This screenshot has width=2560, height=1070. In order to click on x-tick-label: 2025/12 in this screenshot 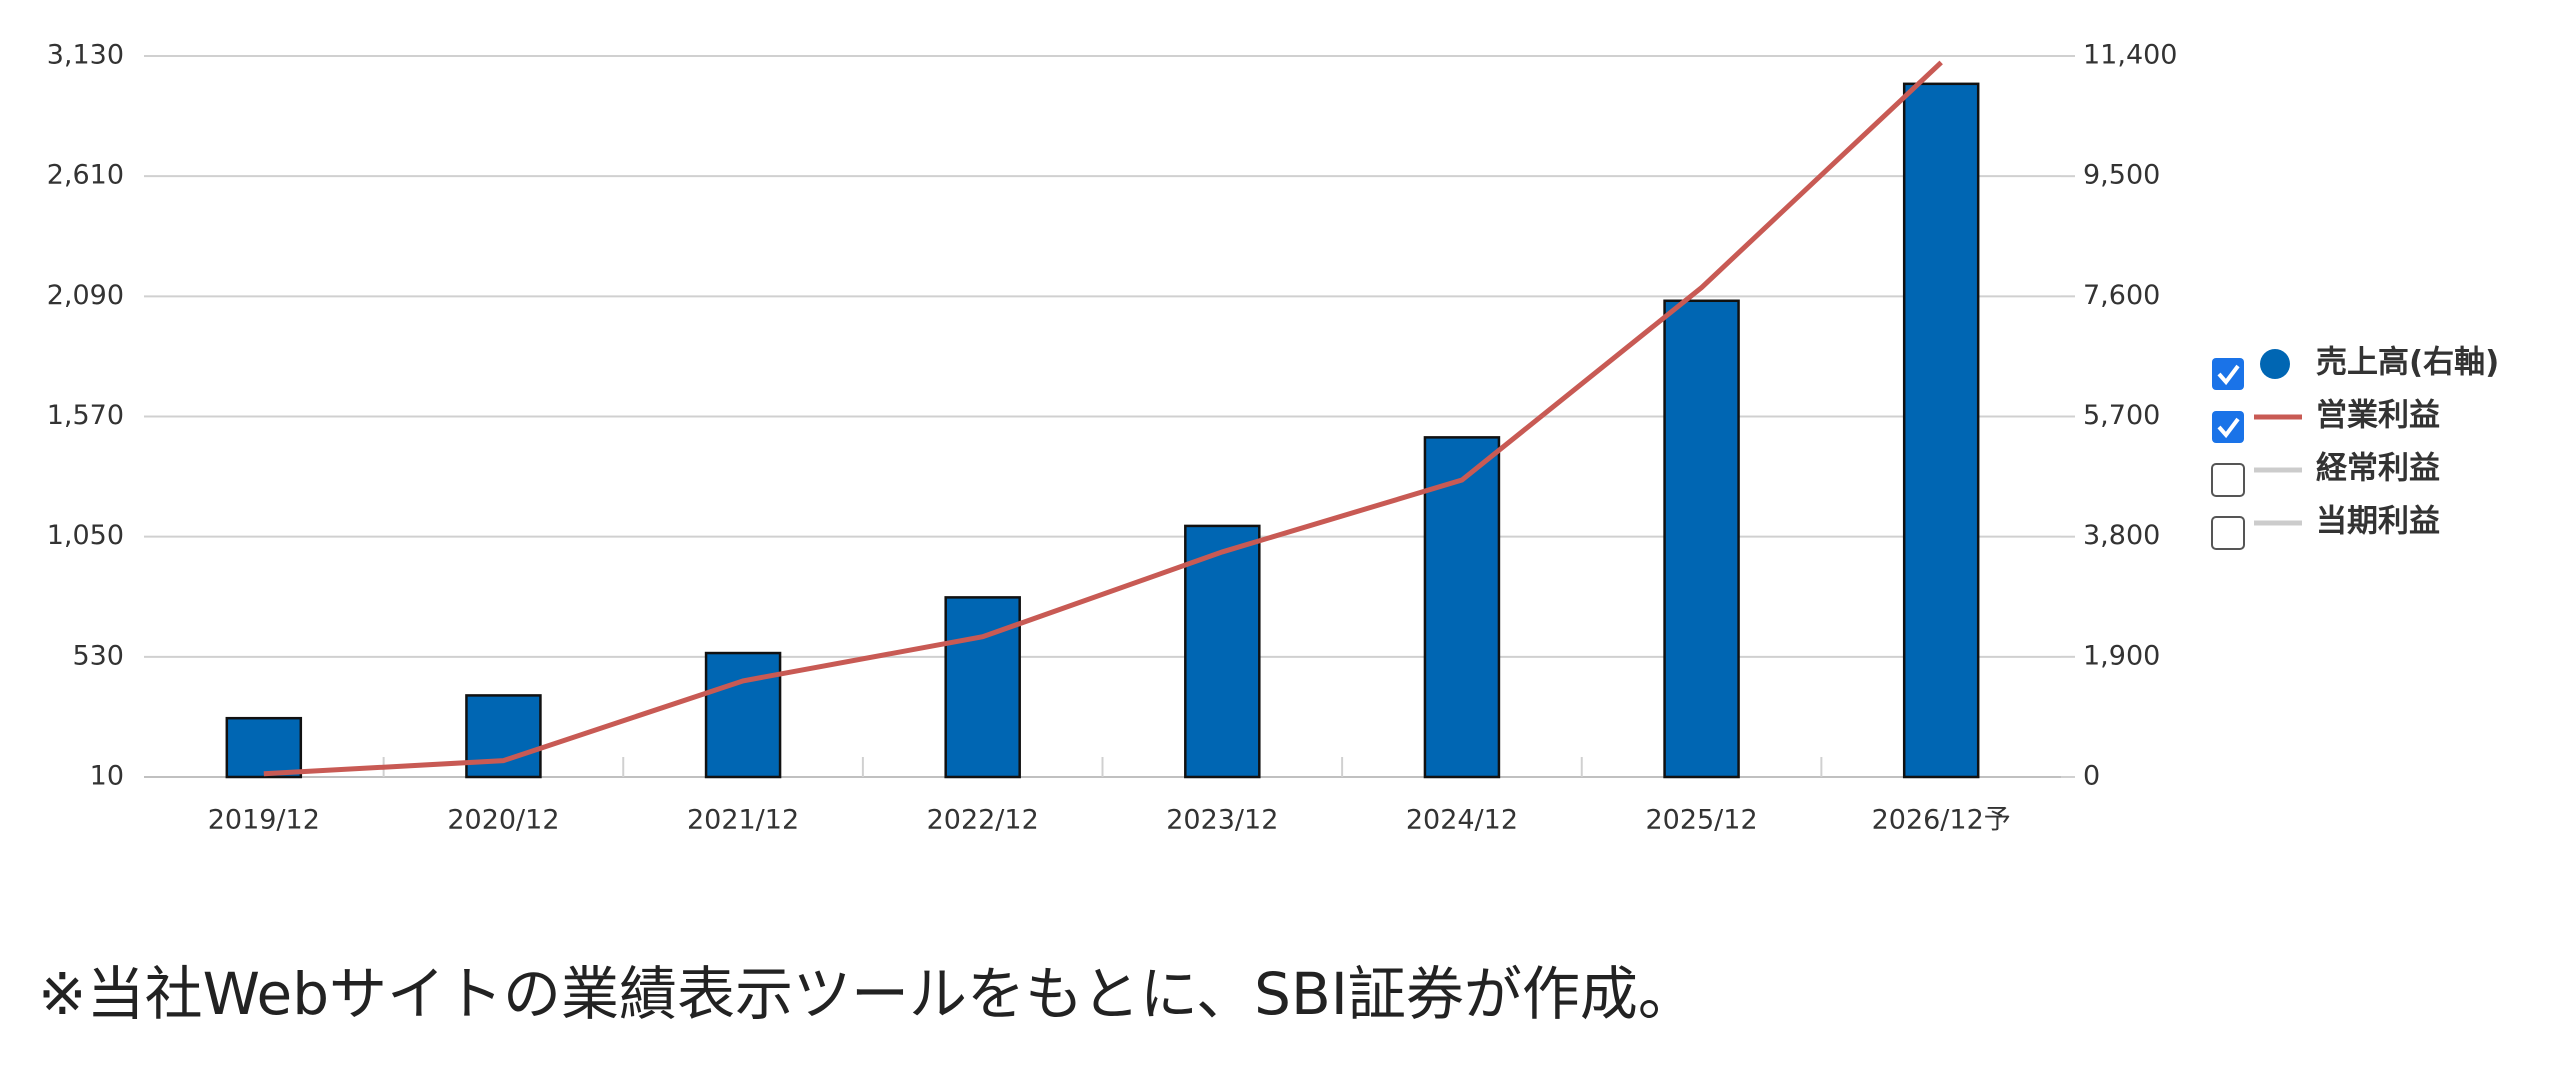, I will do `click(1701, 820)`.